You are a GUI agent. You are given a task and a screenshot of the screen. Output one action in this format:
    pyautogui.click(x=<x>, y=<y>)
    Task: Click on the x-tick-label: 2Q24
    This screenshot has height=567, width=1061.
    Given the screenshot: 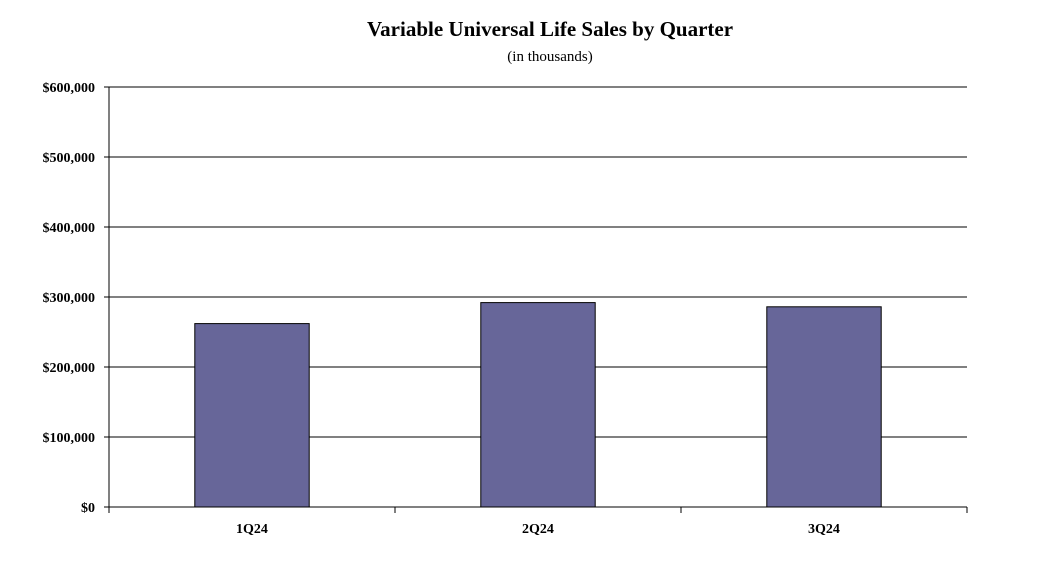 What is the action you would take?
    pyautogui.click(x=538, y=529)
    